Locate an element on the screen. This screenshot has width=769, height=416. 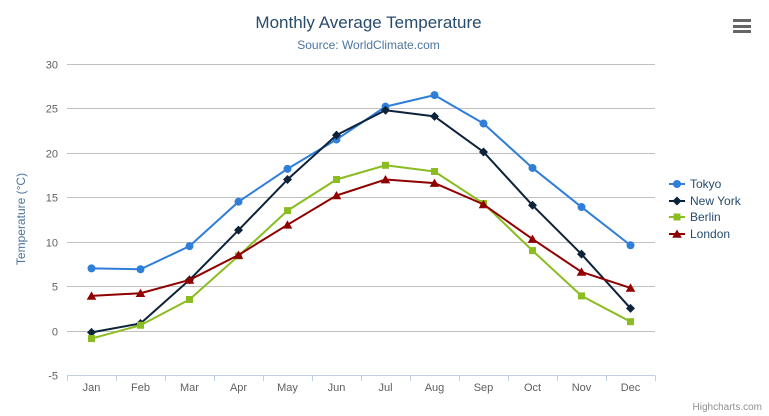
data-point-berlin-oct is located at coordinates (532, 251).